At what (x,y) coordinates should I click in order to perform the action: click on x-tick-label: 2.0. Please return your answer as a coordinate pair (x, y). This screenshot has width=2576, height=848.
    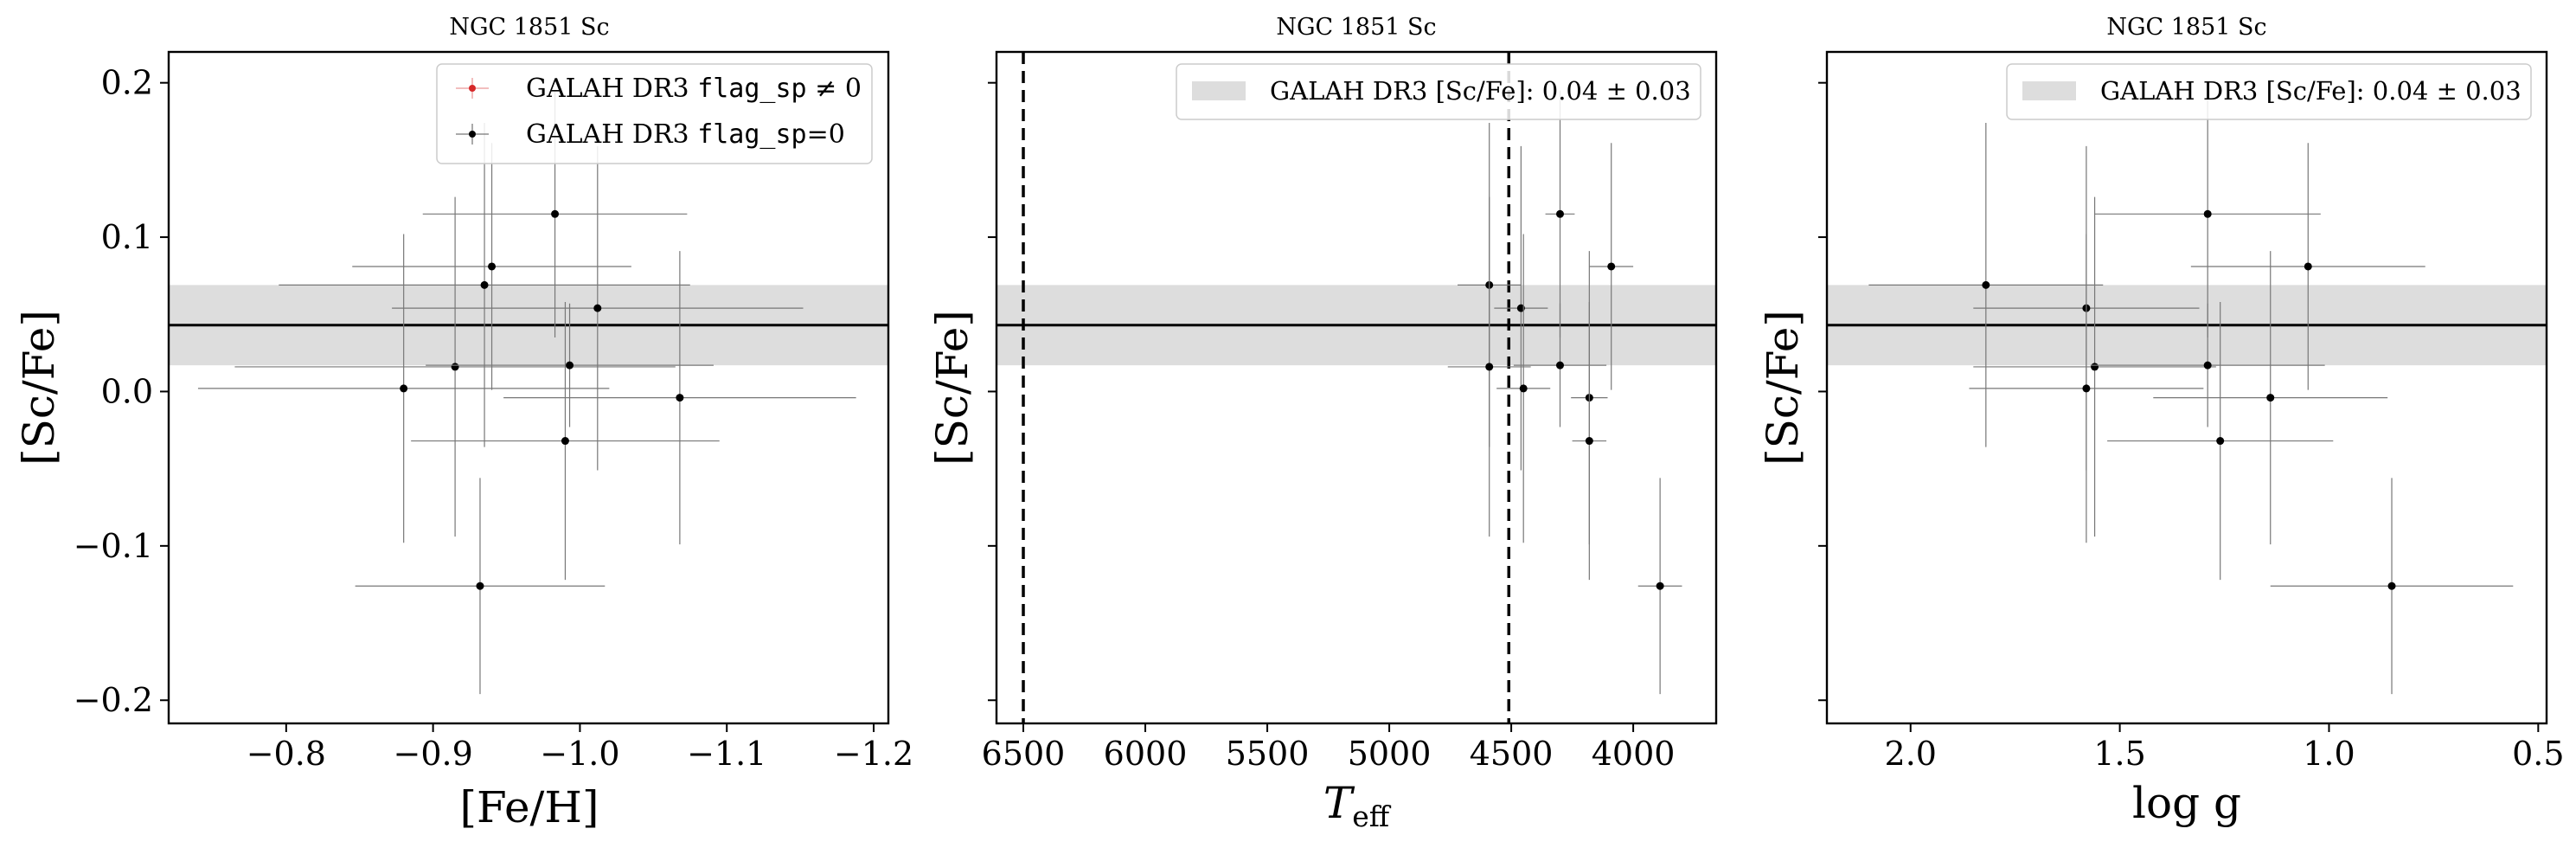
    Looking at the image, I should click on (1911, 754).